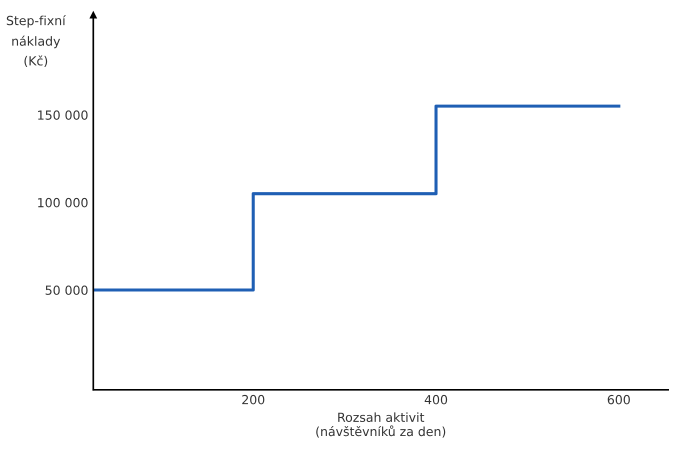  I want to click on x-axis-title: Rozsah aktivit (návštěvníků za den), so click(381, 425).